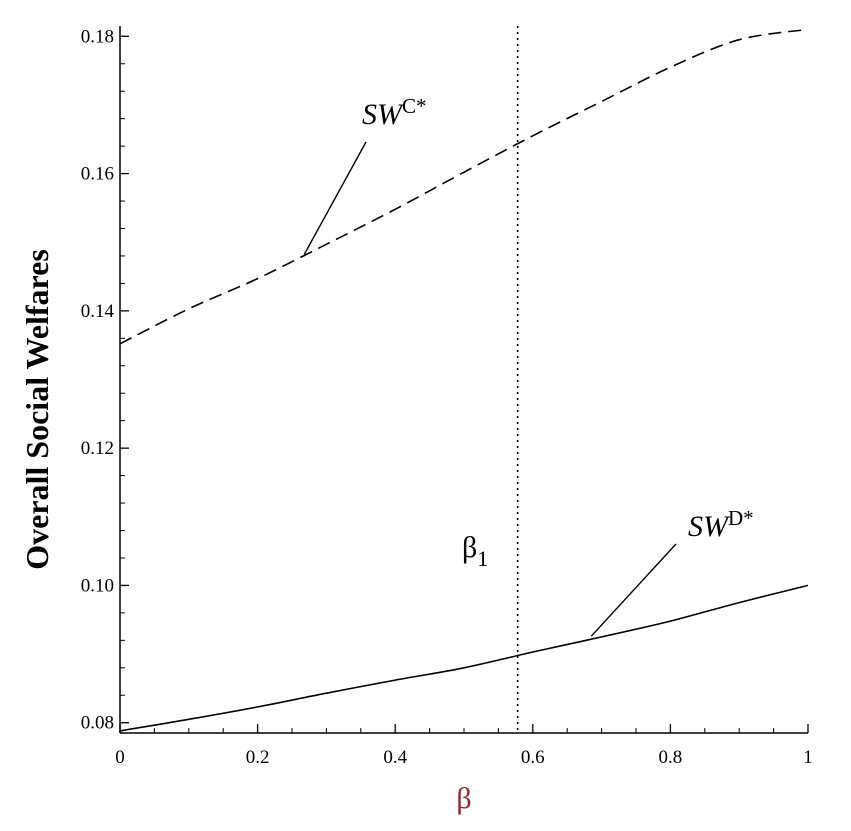 The height and width of the screenshot is (831, 851). What do you see at coordinates (97, 448) in the screenshot?
I see `y-tick-label: 0.12` at bounding box center [97, 448].